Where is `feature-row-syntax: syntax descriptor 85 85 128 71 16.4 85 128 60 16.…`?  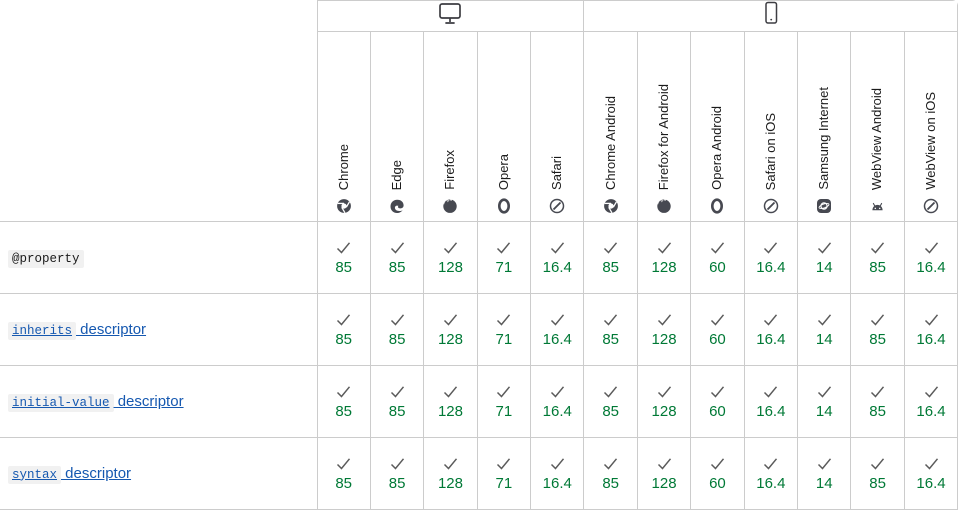 feature-row-syntax: syntax descriptor 85 85 128 71 16.4 85 128 60 16.… is located at coordinates (479, 473).